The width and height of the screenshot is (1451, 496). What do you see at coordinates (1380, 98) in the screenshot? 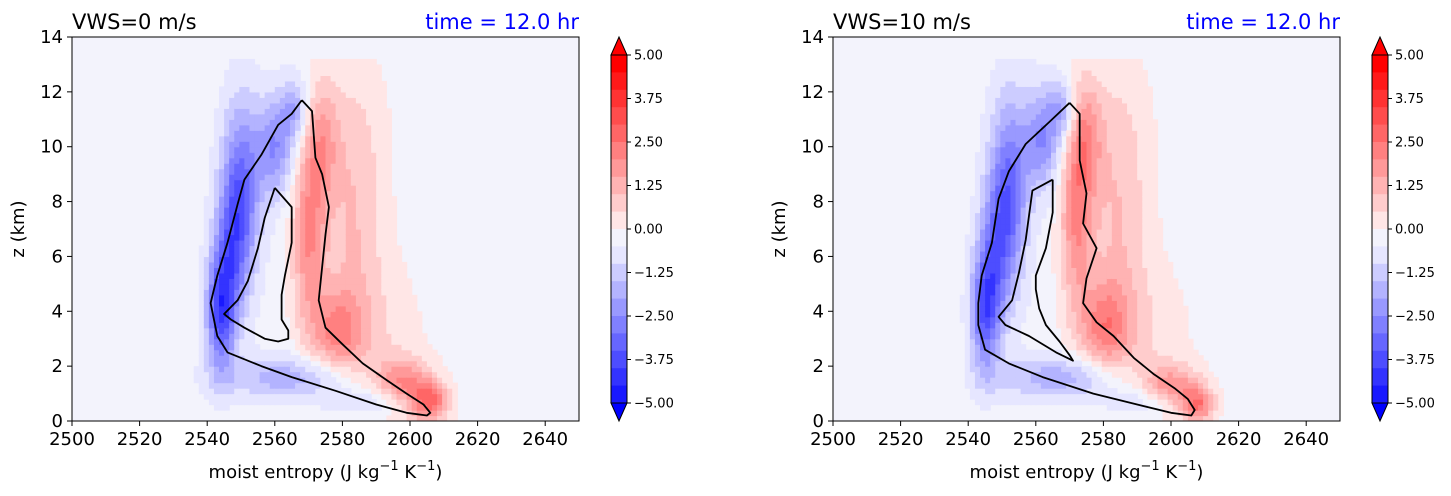
I see `colorbar-level` at bounding box center [1380, 98].